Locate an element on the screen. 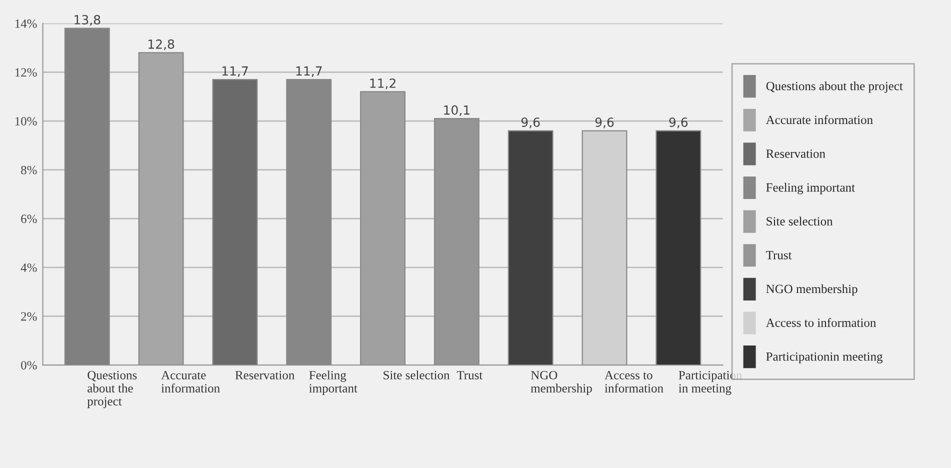 This screenshot has height=468, width=951. x-tick-label: Feeling important is located at coordinates (333, 383).